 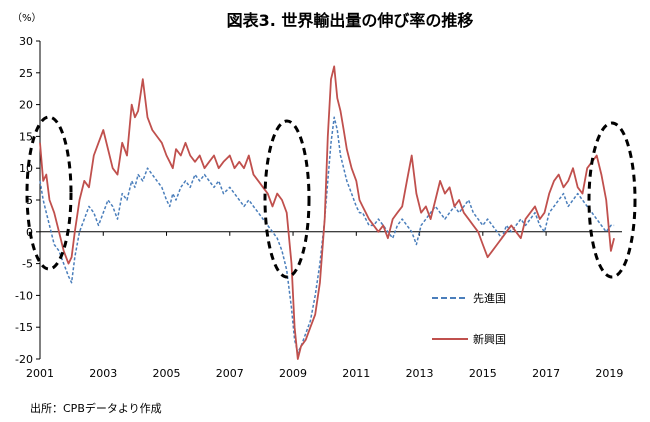 What do you see at coordinates (103, 373) in the screenshot?
I see `x-tick-label: 2003` at bounding box center [103, 373].